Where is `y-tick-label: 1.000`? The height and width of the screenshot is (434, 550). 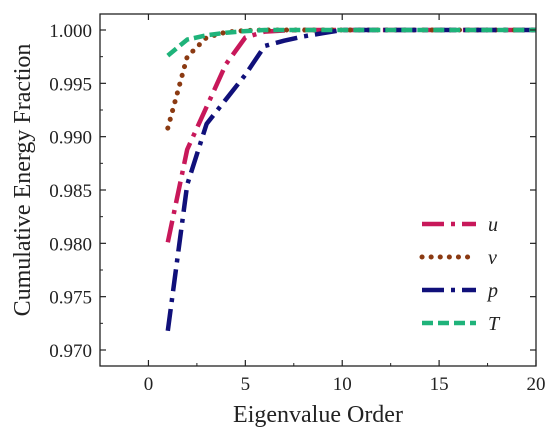
y-tick-label: 1.000 is located at coordinates (70, 31).